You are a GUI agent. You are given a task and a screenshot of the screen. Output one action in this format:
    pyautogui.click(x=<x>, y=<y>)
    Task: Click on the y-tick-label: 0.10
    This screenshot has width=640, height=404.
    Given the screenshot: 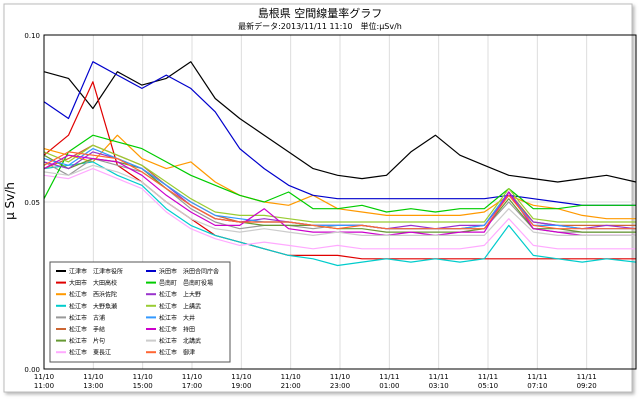 What is the action you would take?
    pyautogui.click(x=32, y=36)
    